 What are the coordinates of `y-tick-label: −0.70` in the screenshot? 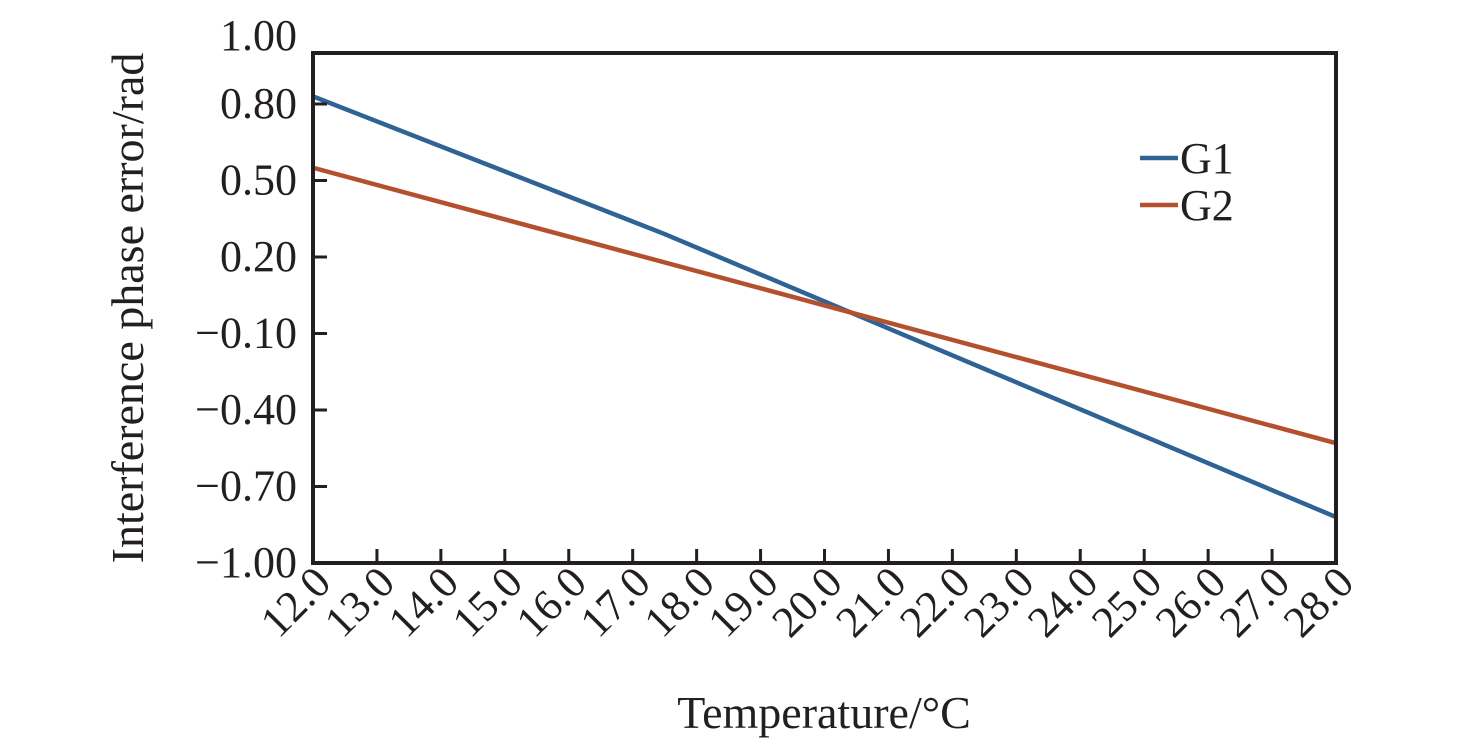 It's located at (246, 486).